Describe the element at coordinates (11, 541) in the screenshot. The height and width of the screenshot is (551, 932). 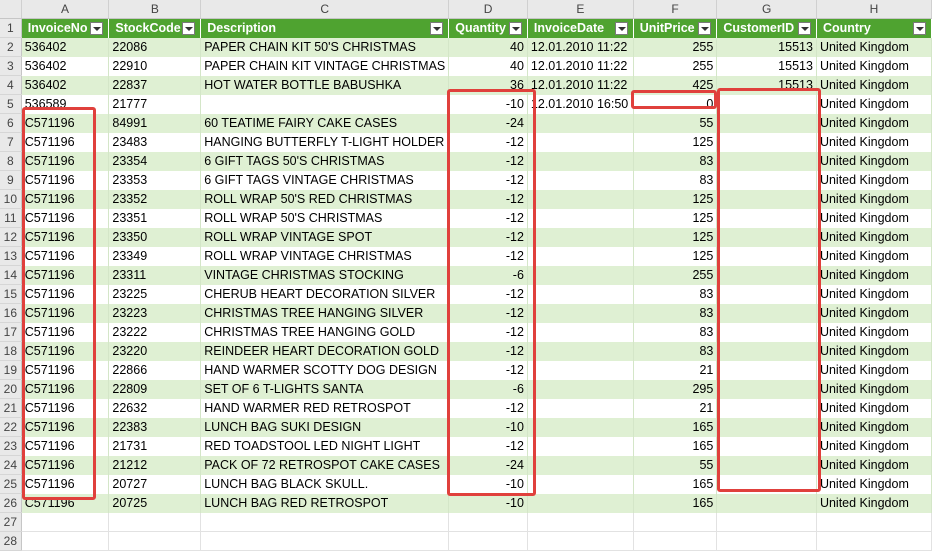
I see `row-number: 28` at that location.